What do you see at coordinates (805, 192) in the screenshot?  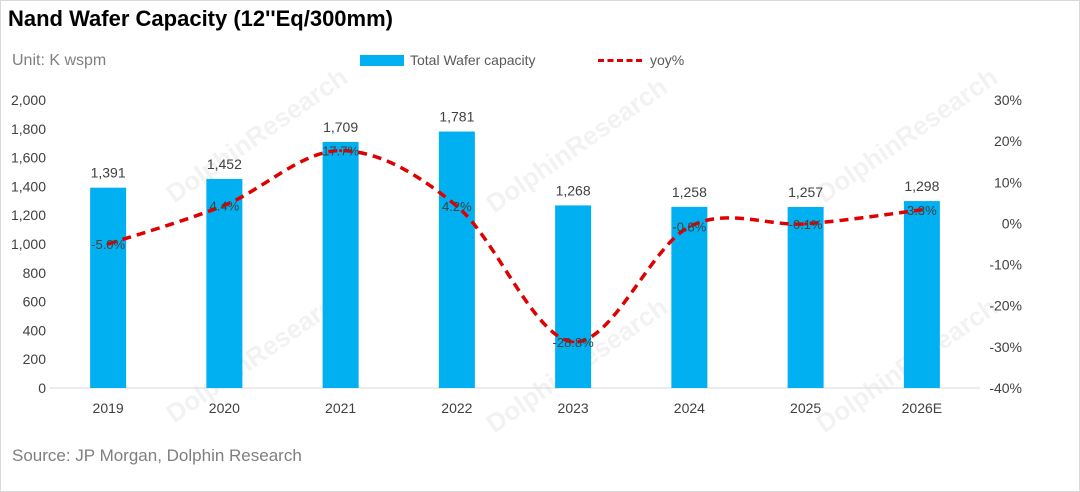 I see `bar-value-label: 1,257` at bounding box center [805, 192].